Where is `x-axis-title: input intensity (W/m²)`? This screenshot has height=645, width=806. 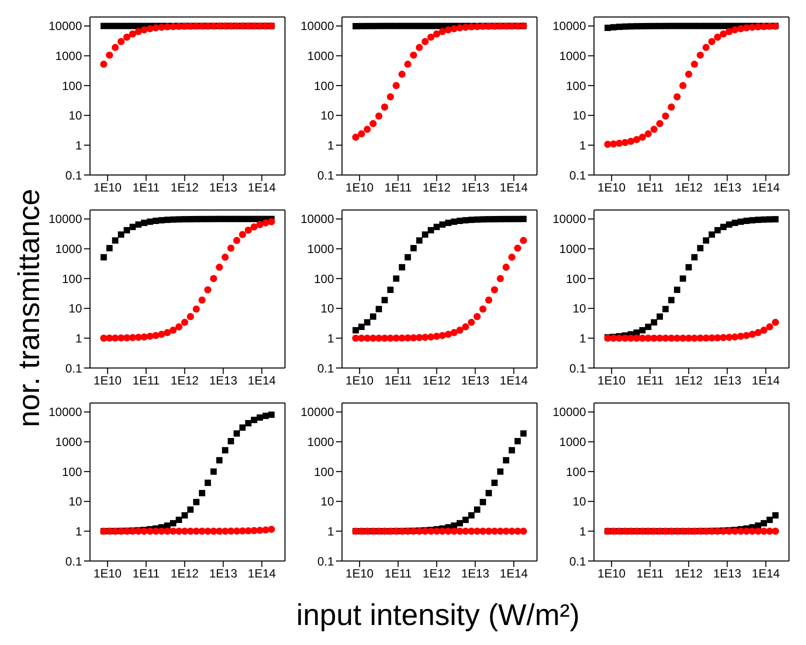
x-axis-title: input intensity (W/m²) is located at coordinates (438, 616).